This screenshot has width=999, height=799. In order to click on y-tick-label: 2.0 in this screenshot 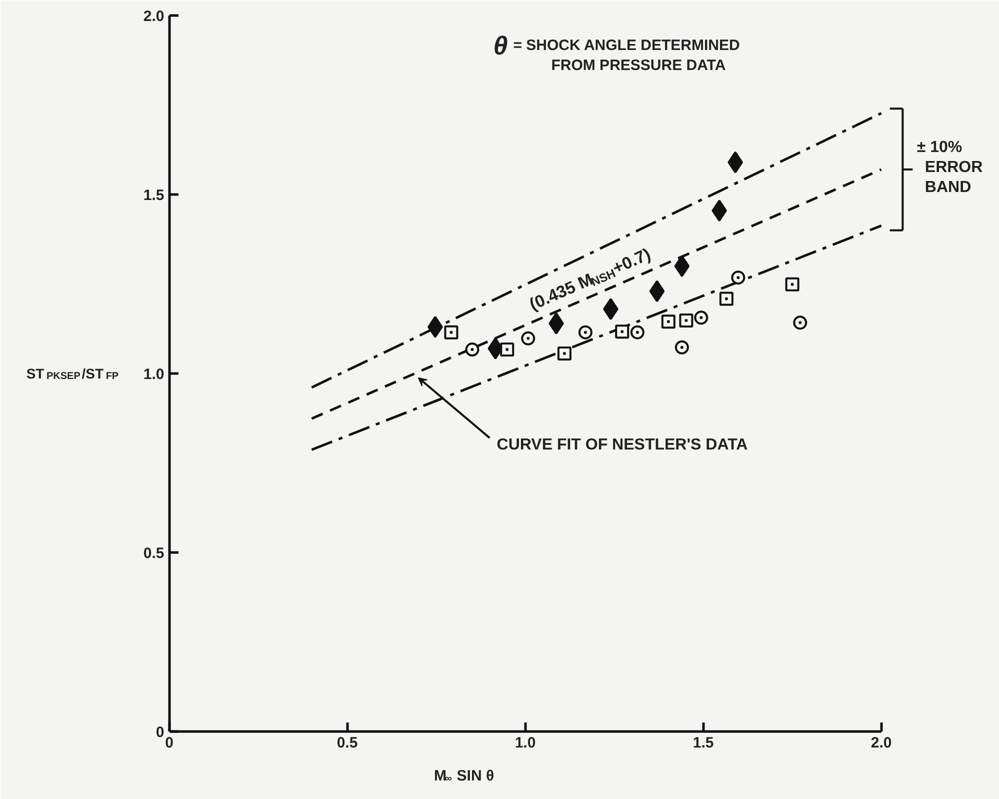, I will do `click(153, 17)`.